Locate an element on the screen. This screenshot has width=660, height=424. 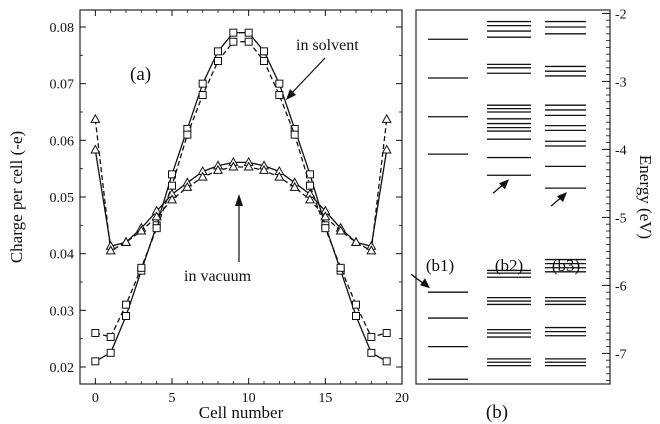
level-column-0: (b1) is located at coordinates (439, 209).